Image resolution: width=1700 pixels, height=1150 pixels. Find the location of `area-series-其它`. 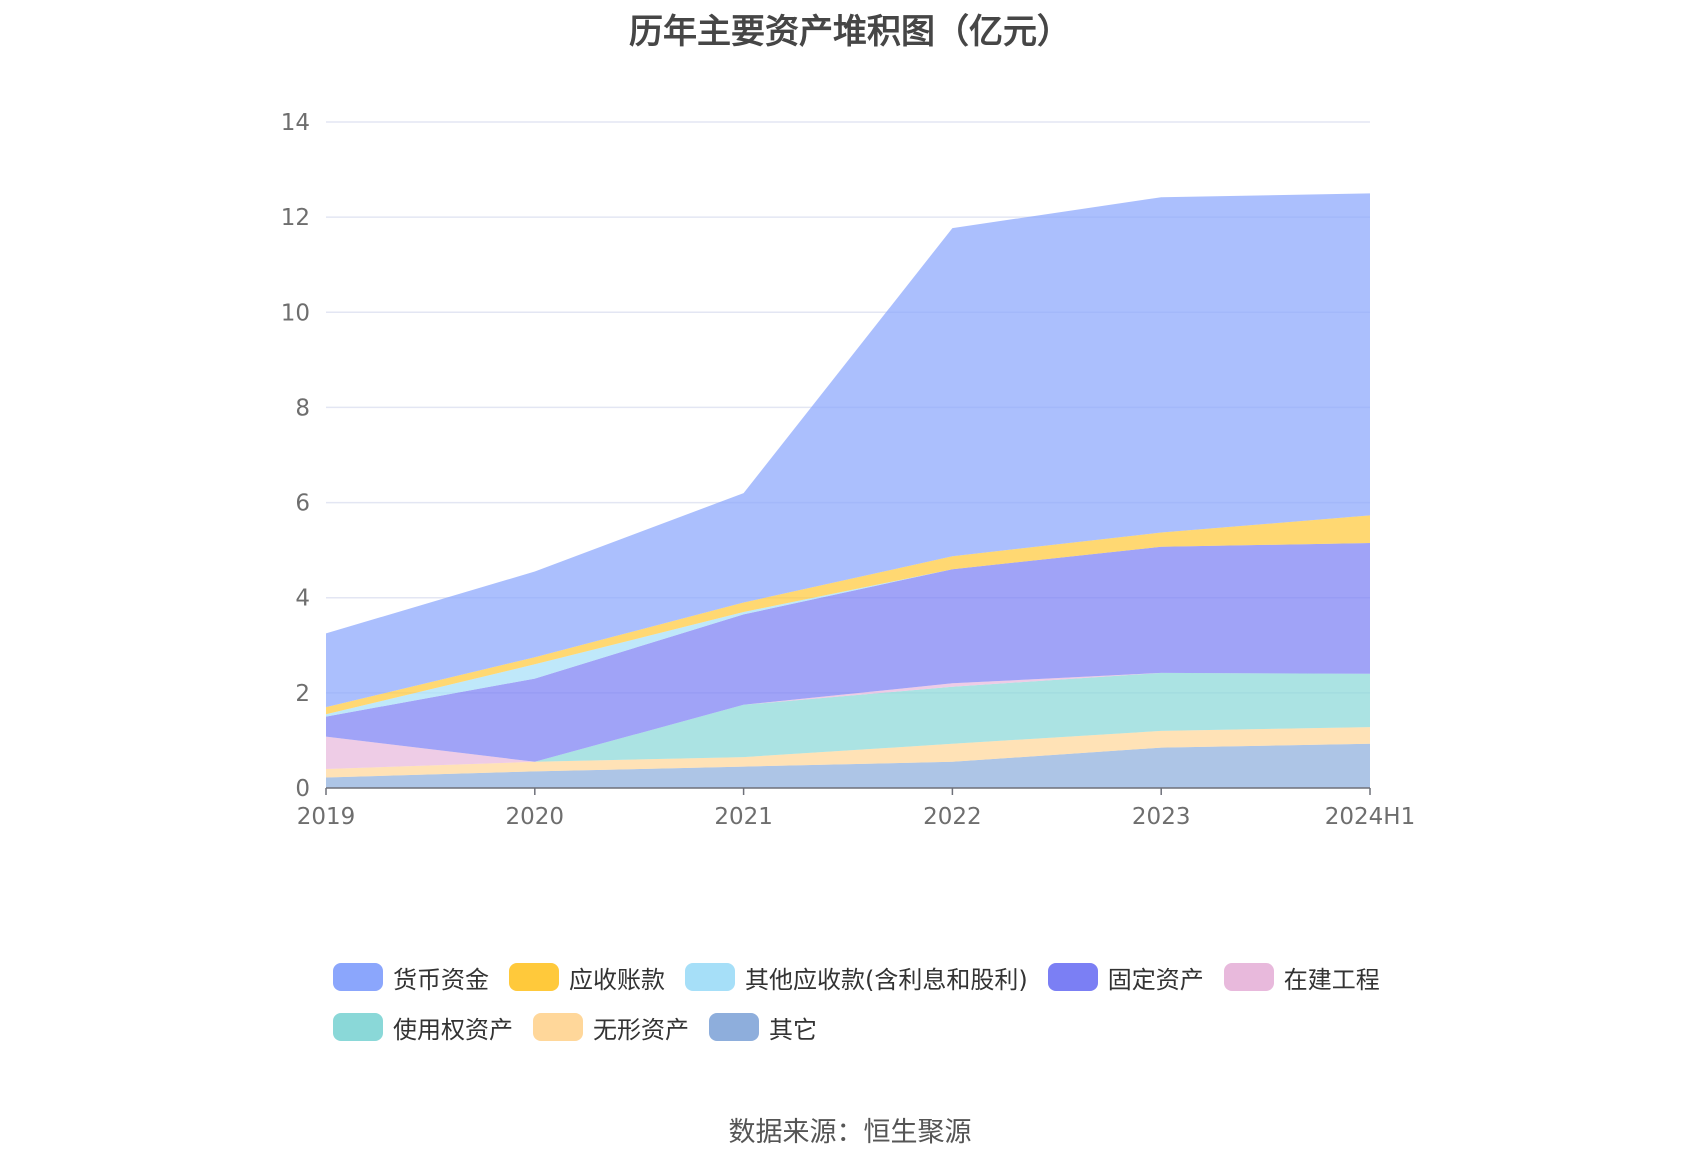

area-series-其它 is located at coordinates (848, 765).